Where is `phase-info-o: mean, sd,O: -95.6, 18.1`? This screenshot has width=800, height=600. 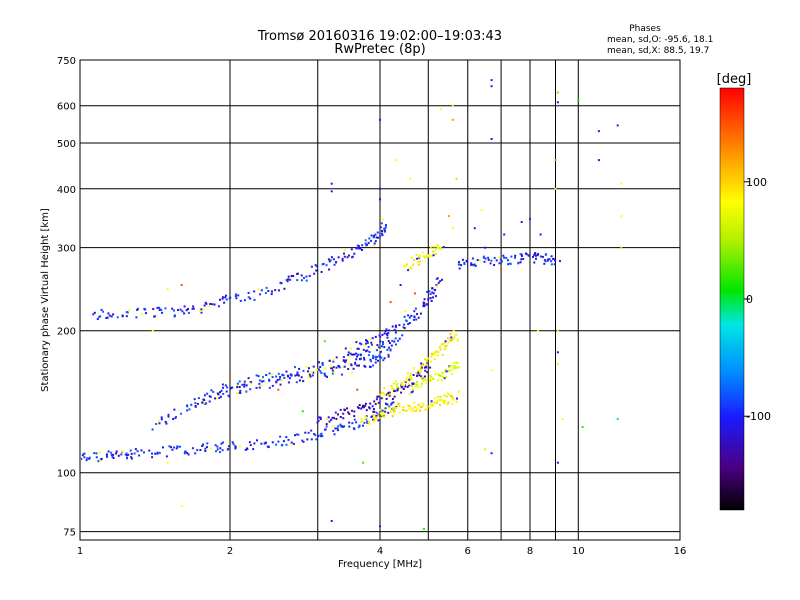 phase-info-o: mean, sd,O: -95.6, 18.1 is located at coordinates (660, 40).